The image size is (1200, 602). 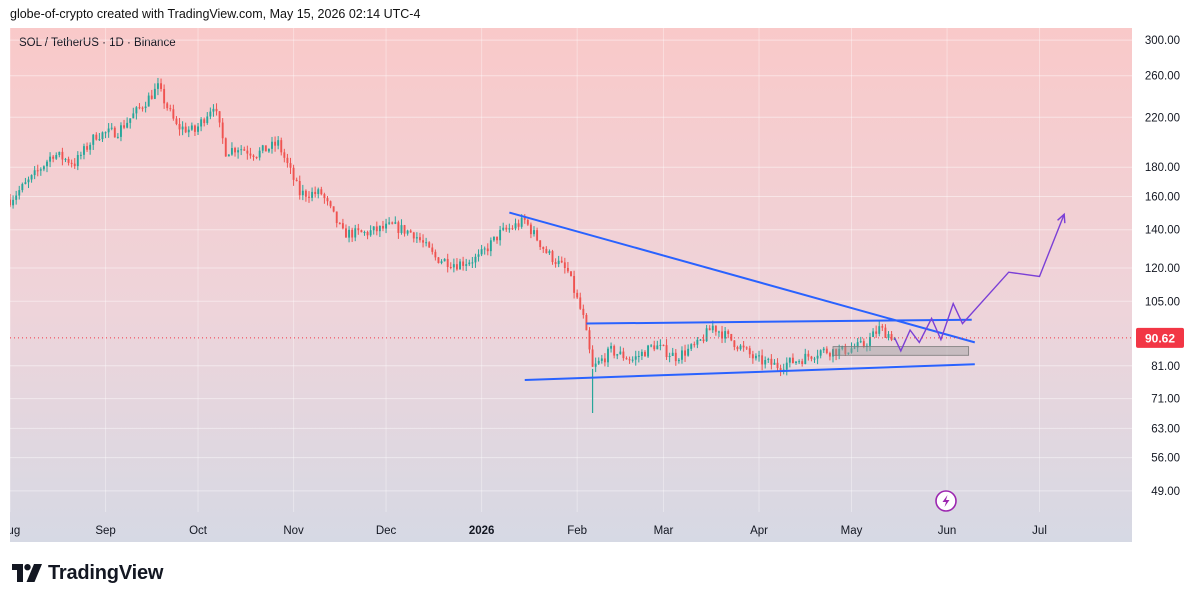 What do you see at coordinates (1039, 531) in the screenshot?
I see `time-tick-label: Jul` at bounding box center [1039, 531].